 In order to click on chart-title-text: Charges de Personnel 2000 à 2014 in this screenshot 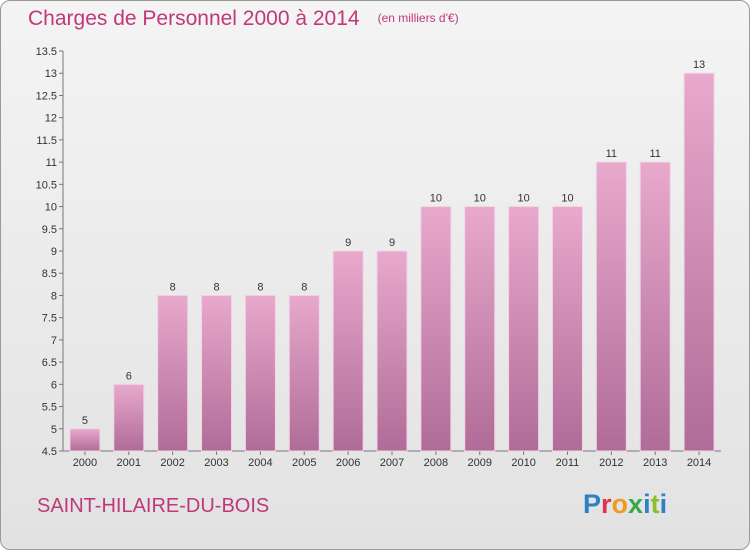, I will do `click(194, 18)`.